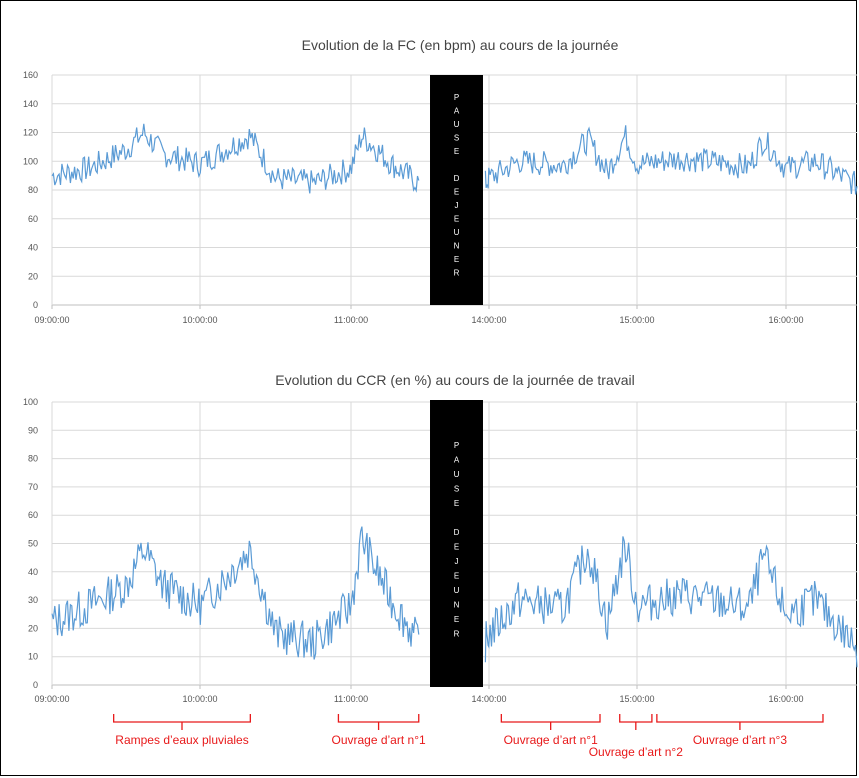  I want to click on y-tick-label: 160, so click(30, 75).